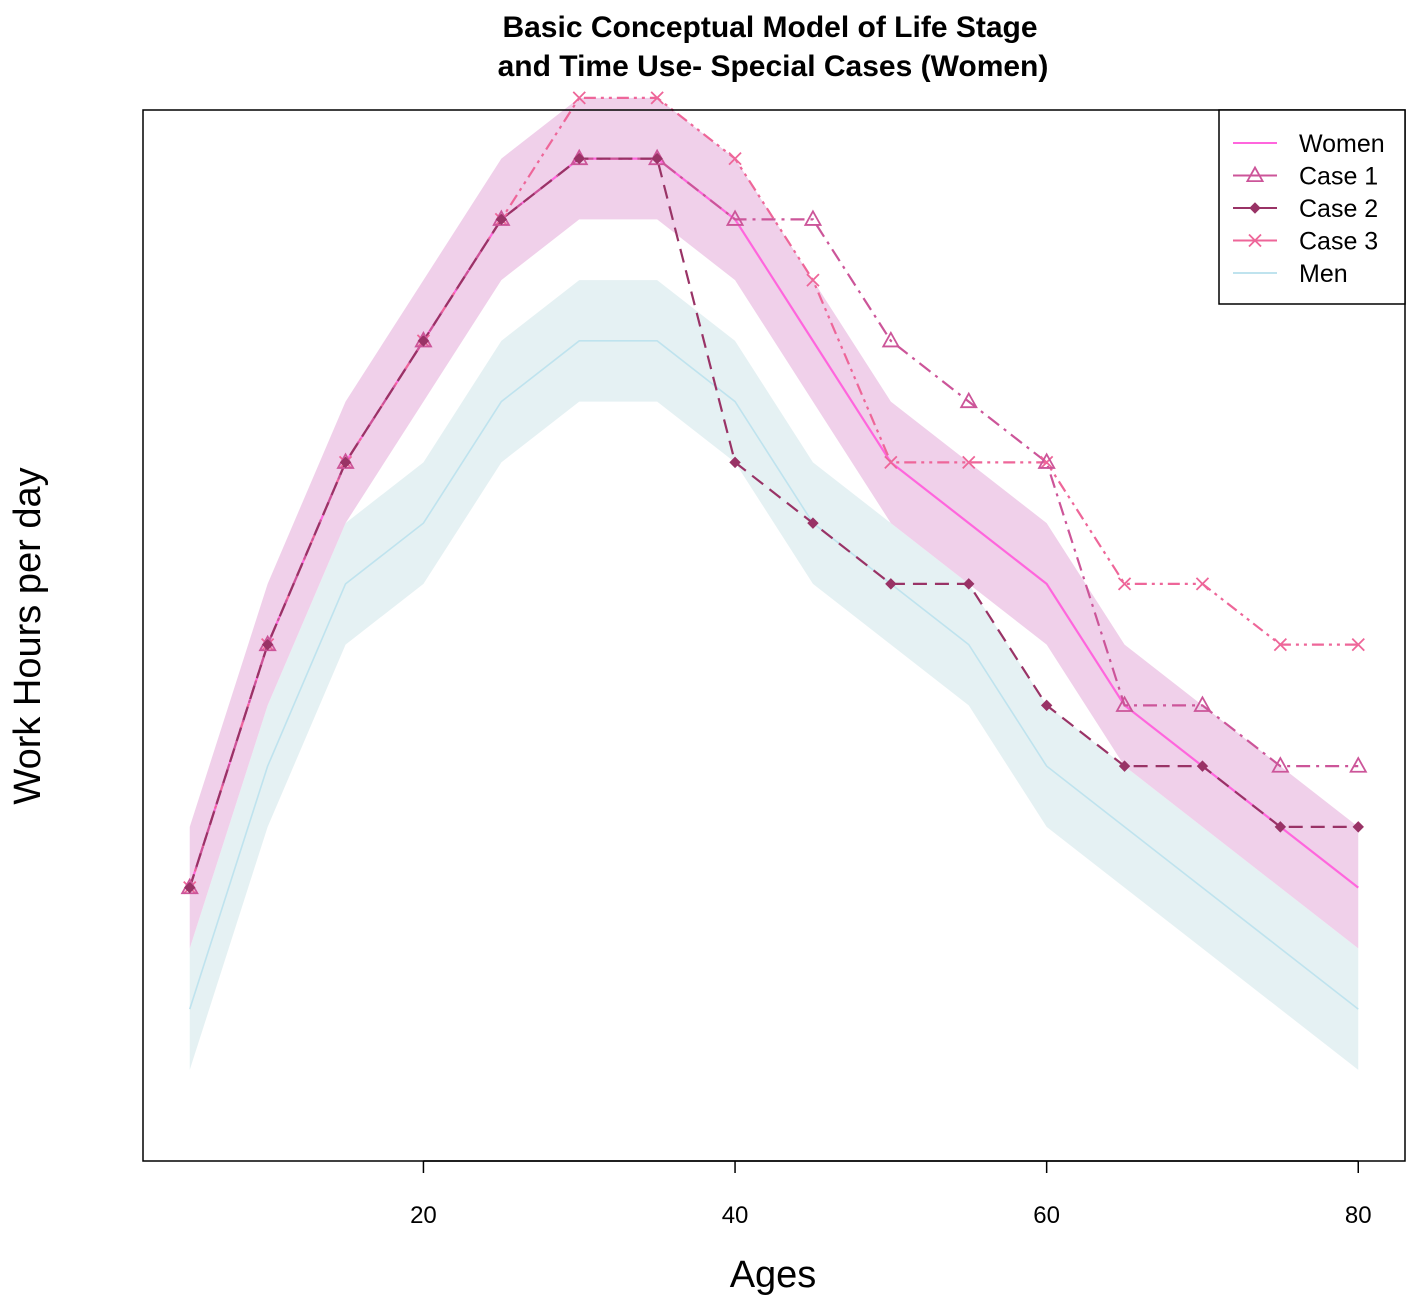 The height and width of the screenshot is (1312, 1418). I want to click on x-tick-label-20: 20, so click(423, 1215).